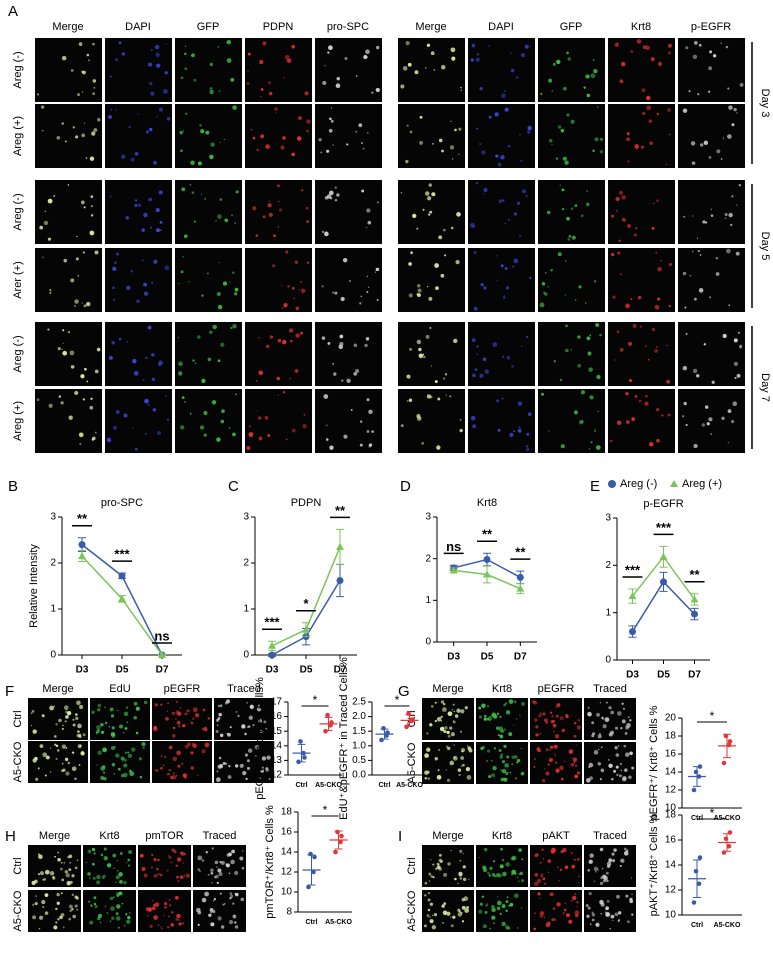  What do you see at coordinates (487, 534) in the screenshot?
I see `sig-label: **` at bounding box center [487, 534].